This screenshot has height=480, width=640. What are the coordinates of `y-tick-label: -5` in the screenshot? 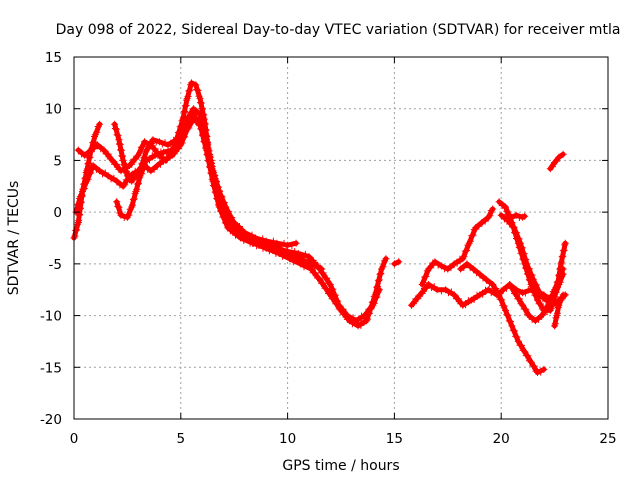 It's located at (55, 265).